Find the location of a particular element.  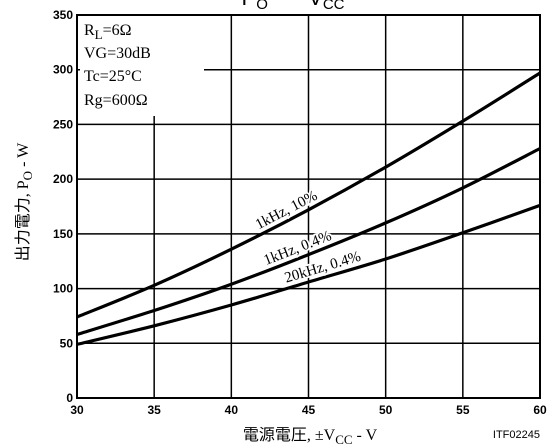

x-tick-label-40: 40 is located at coordinates (232, 410).